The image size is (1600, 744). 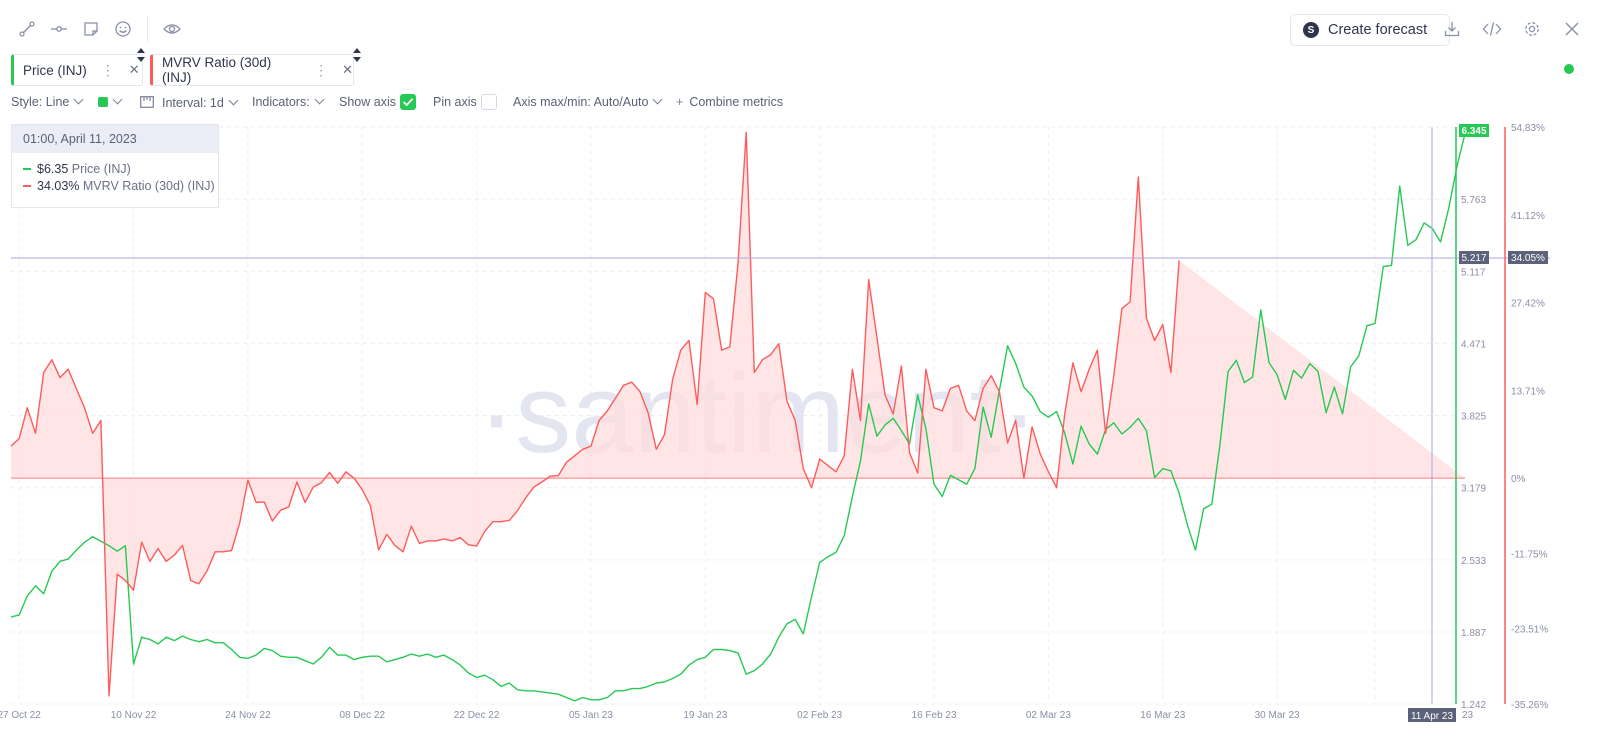 I want to click on settings-icon, so click(x=1532, y=29).